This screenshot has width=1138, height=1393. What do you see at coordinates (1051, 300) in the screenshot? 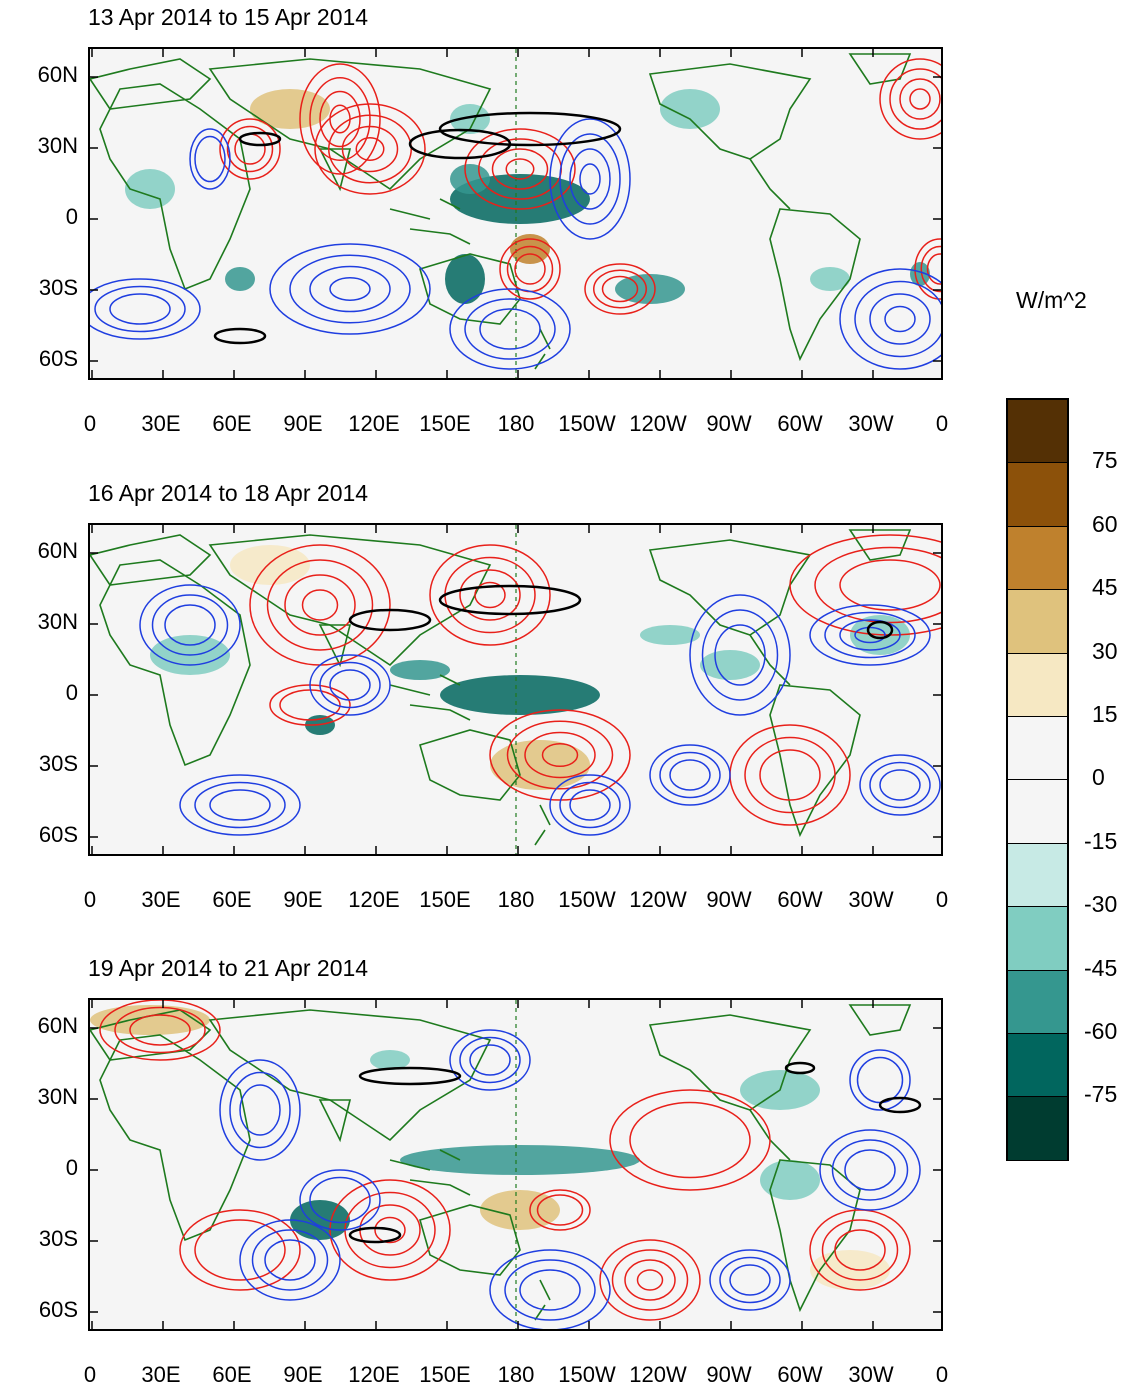
I see `colorbar-units: W/m^2` at bounding box center [1051, 300].